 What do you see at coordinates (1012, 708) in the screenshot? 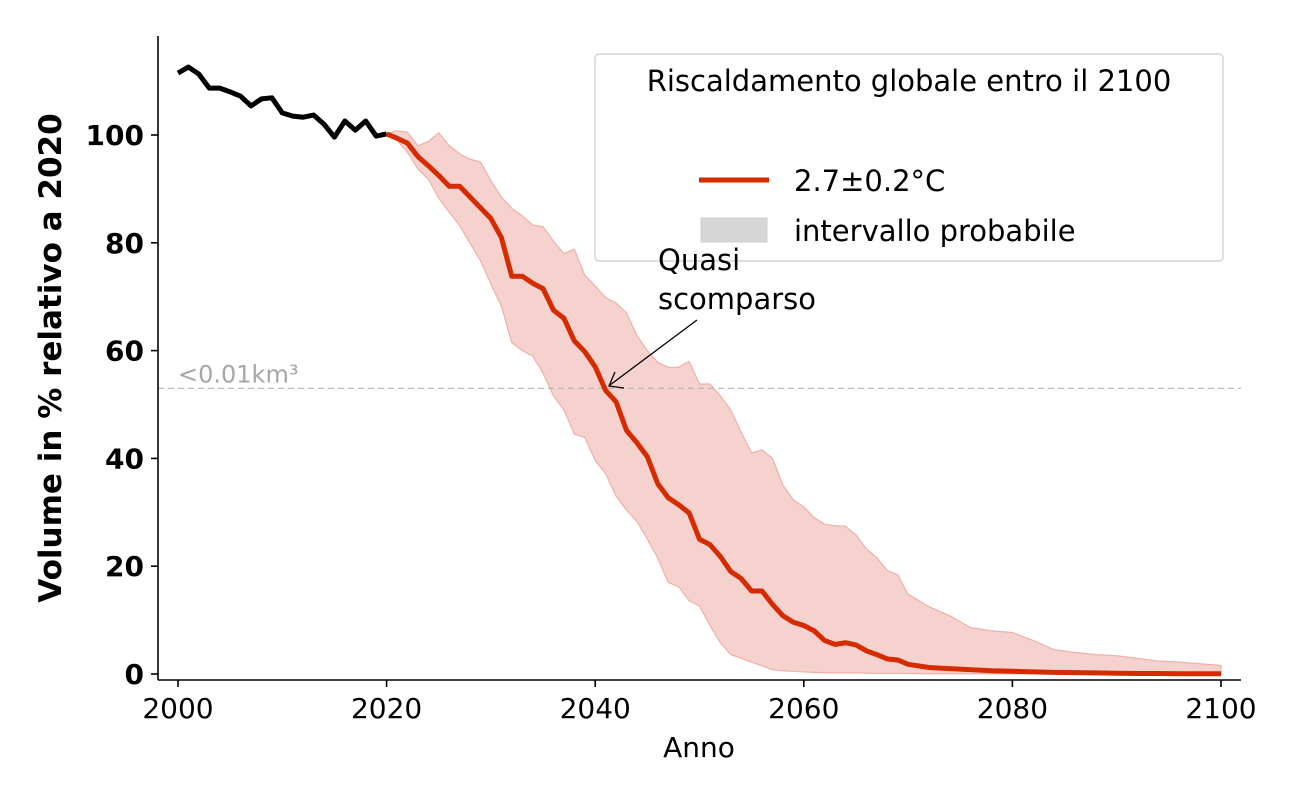
I see `x-tick-label: 2080` at bounding box center [1012, 708].